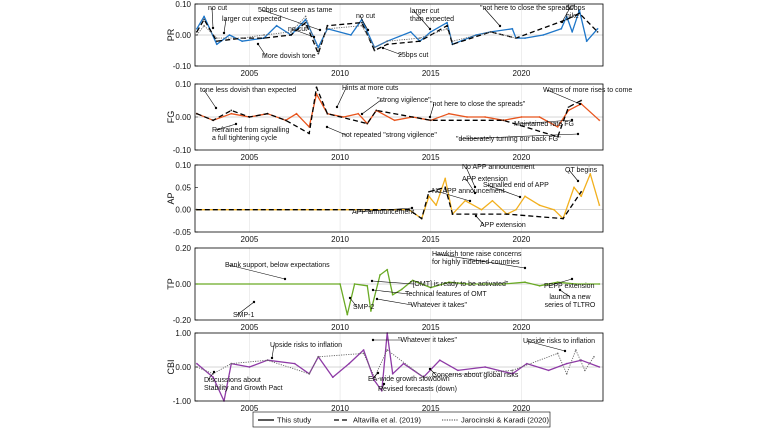 The image size is (768, 431). I want to click on y-axis-label: TP, so click(171, 284).